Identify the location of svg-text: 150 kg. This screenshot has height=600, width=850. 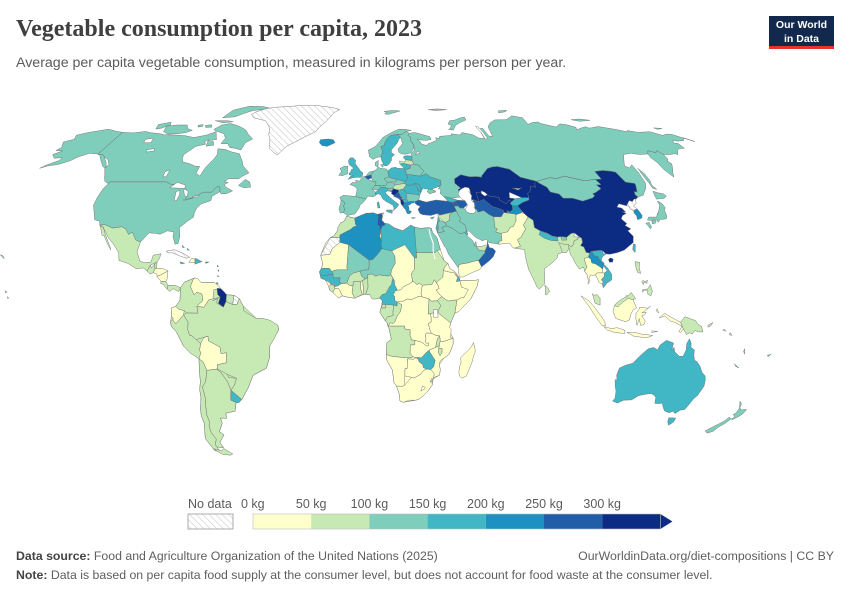
(428, 504).